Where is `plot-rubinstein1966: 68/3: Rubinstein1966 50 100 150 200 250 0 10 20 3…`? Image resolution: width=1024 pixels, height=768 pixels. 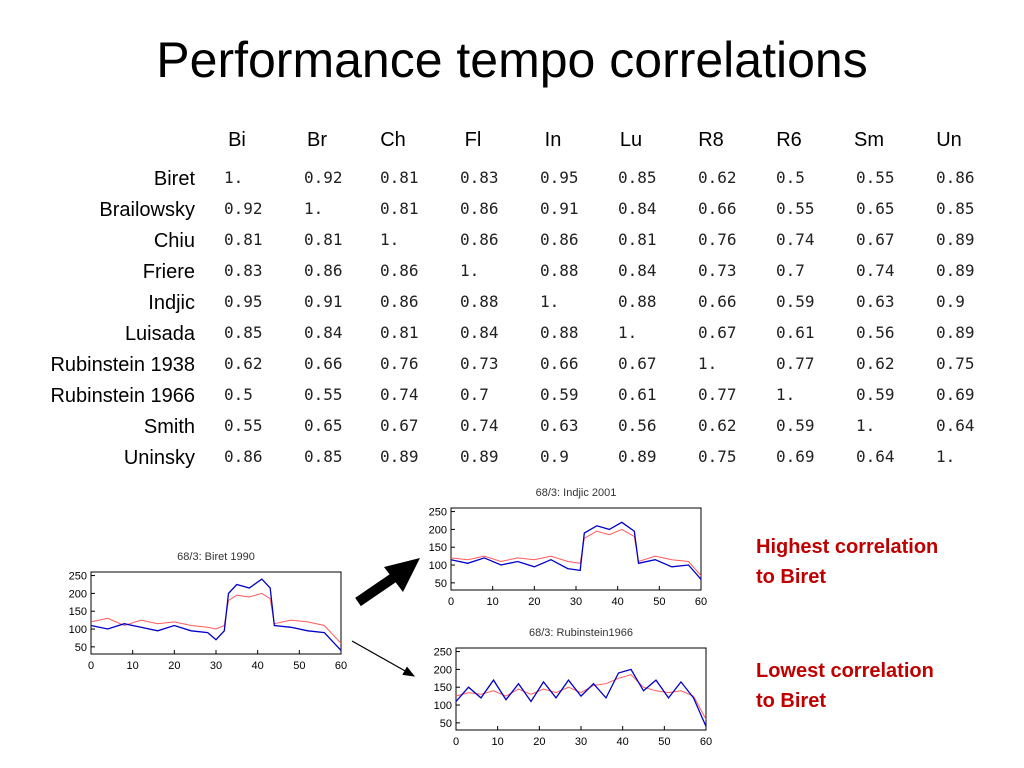
plot-rubinstein1966: 68/3: Rubinstein1966 50 100 150 200 250 0 10 20 3… is located at coordinates (570, 689).